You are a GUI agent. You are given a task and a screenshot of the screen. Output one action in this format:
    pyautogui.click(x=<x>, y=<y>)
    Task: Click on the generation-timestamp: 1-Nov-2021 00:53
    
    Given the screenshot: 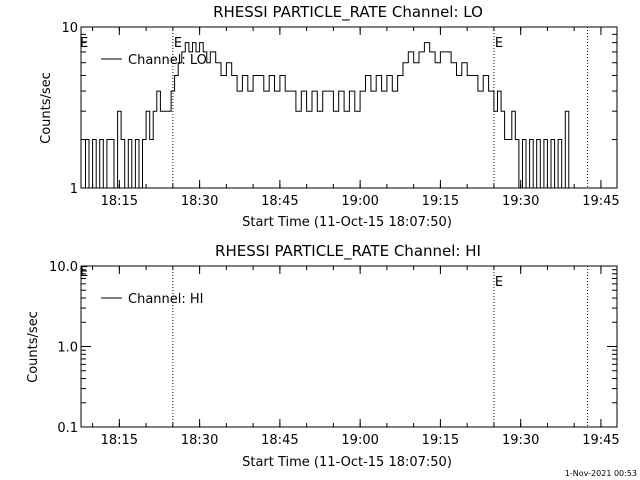 What is the action you would take?
    pyautogui.click(x=601, y=473)
    